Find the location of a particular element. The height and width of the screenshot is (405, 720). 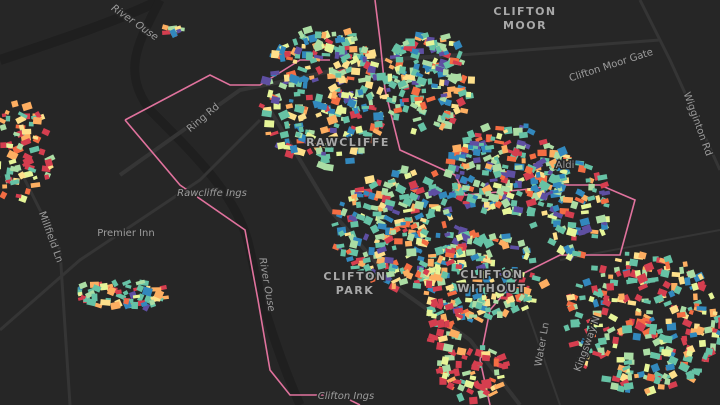

place-label: MOOR is located at coordinates (525, 25).